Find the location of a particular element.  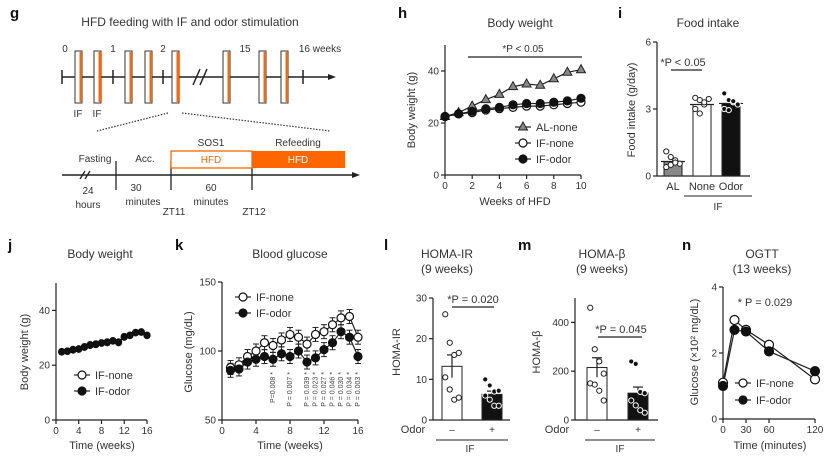

zt12-label: ZT12 is located at coordinates (254, 212).